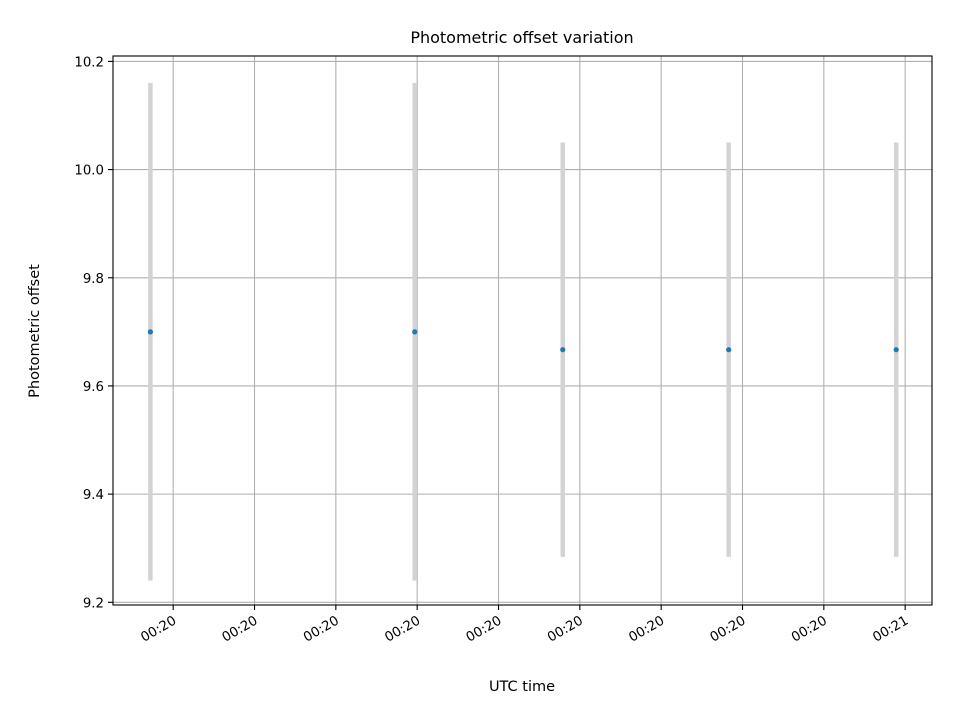 The image size is (960, 720). What do you see at coordinates (89, 171) in the screenshot?
I see `y-tick-label: 10.0` at bounding box center [89, 171].